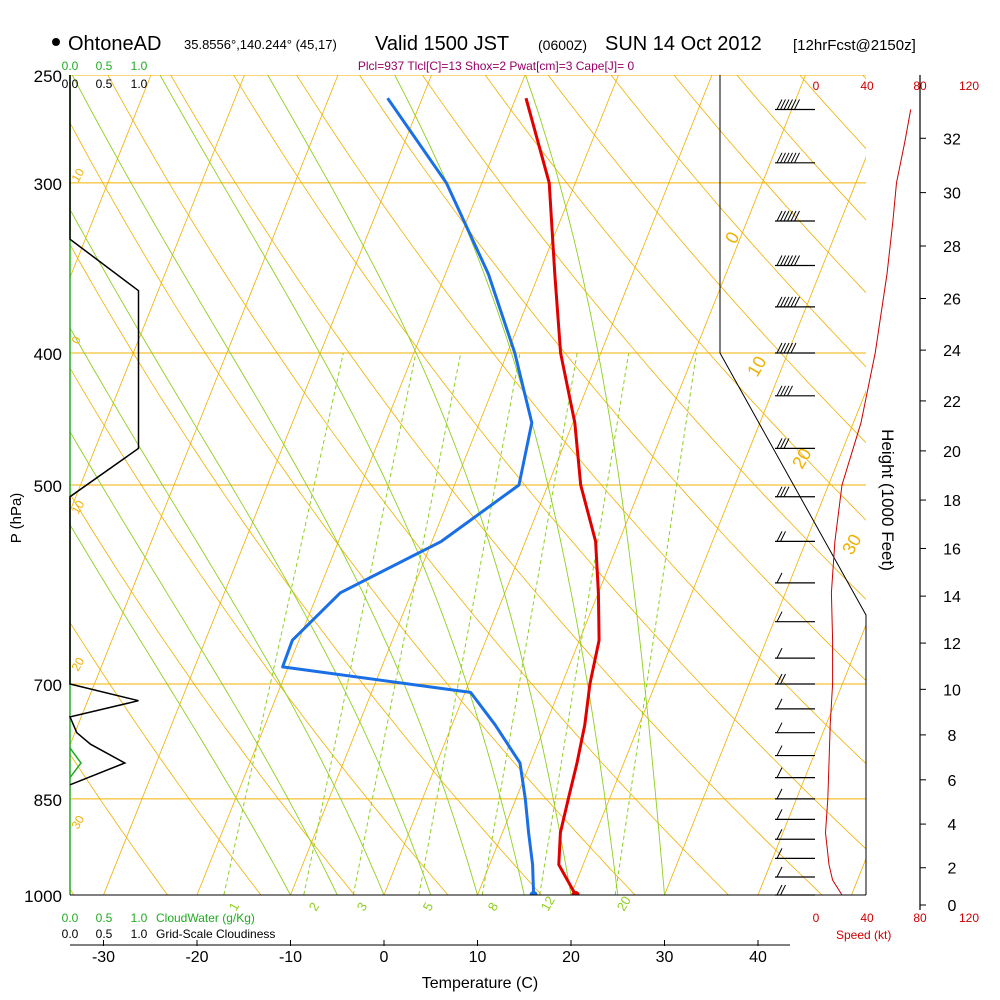 The height and width of the screenshot is (1000, 1000). I want to click on height-tick-label: 14, so click(952, 597).